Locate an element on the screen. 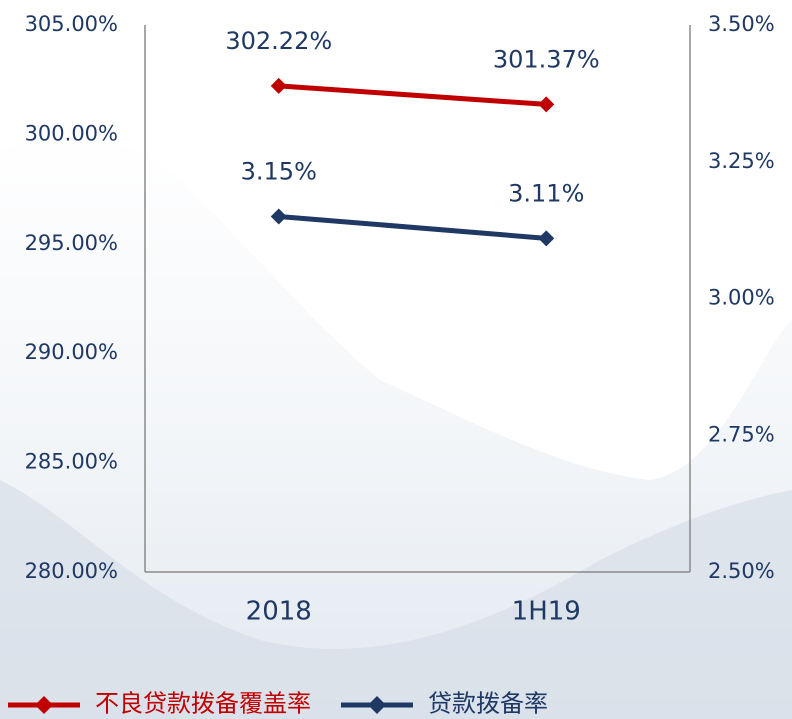 The height and width of the screenshot is (719, 792). y2-tick-label: 2.50% is located at coordinates (741, 571).